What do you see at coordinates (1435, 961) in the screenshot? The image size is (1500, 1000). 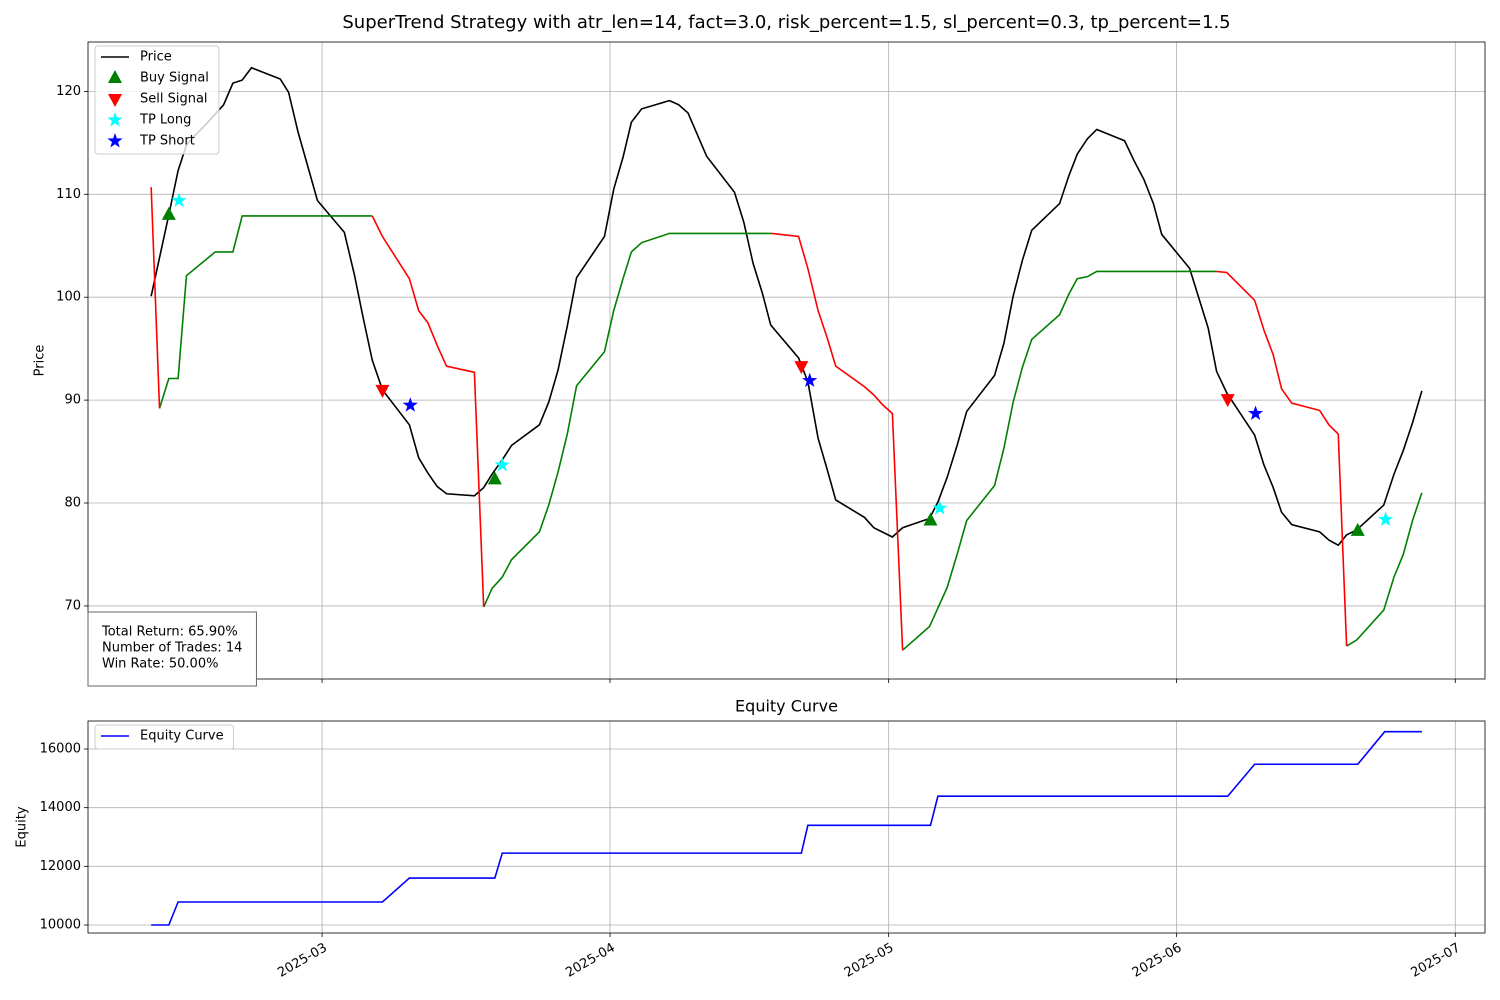 I see `x-tick-label: 2025-07` at bounding box center [1435, 961].